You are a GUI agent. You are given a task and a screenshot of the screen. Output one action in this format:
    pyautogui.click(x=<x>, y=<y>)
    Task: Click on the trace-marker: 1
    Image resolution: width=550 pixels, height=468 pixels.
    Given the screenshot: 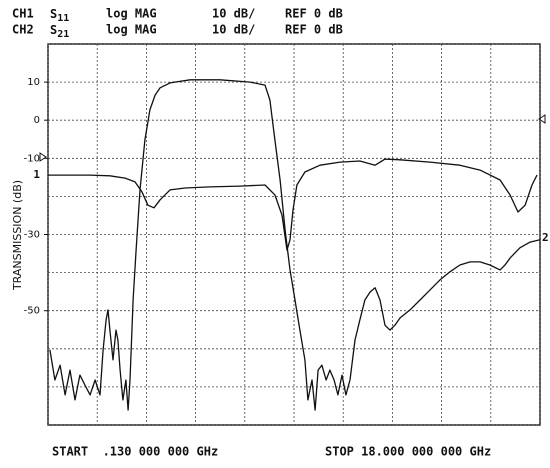 What is the action you would take?
    pyautogui.click(x=36, y=174)
    